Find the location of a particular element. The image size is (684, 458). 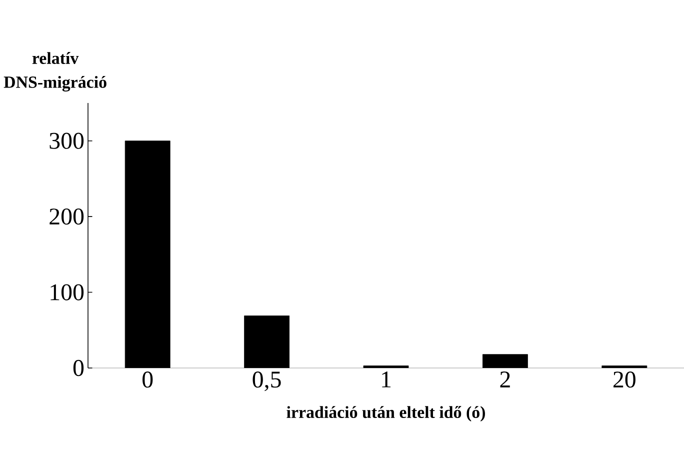

x-tick-label: 0,5 is located at coordinates (266, 382).